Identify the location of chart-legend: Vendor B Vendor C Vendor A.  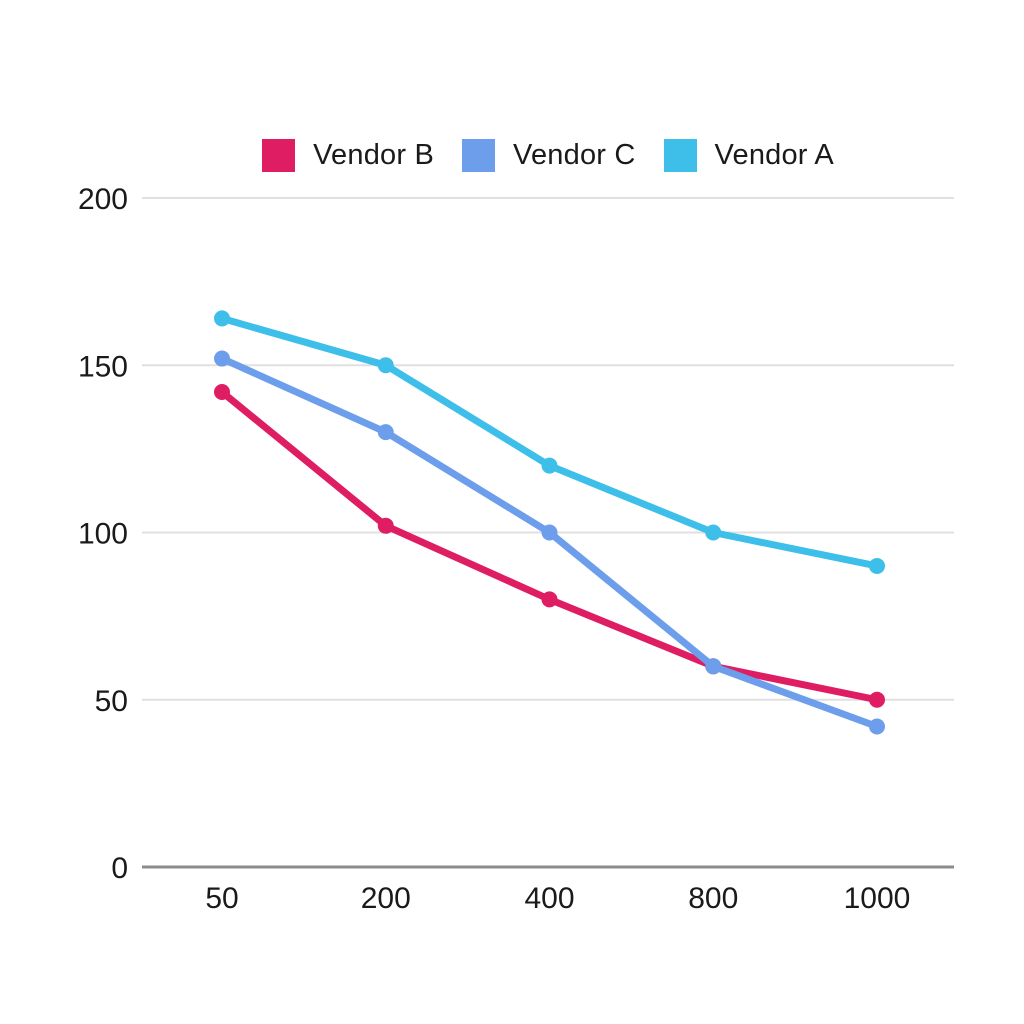
(548, 155).